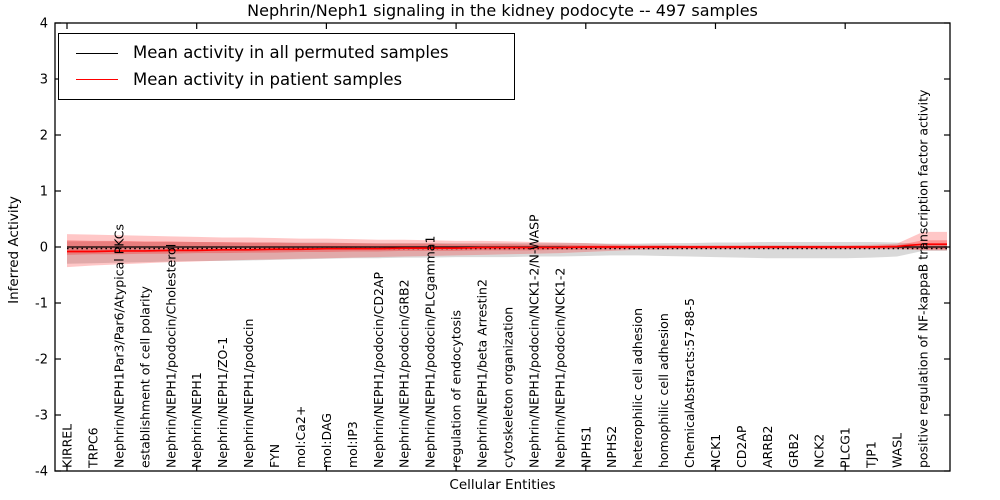 This screenshot has height=500, width=1000. What do you see at coordinates (533, 341) in the screenshot?
I see `x-tick-label: Nephrin/NEPH1/podocin/NCK1-2/N-WASP` at bounding box center [533, 341].